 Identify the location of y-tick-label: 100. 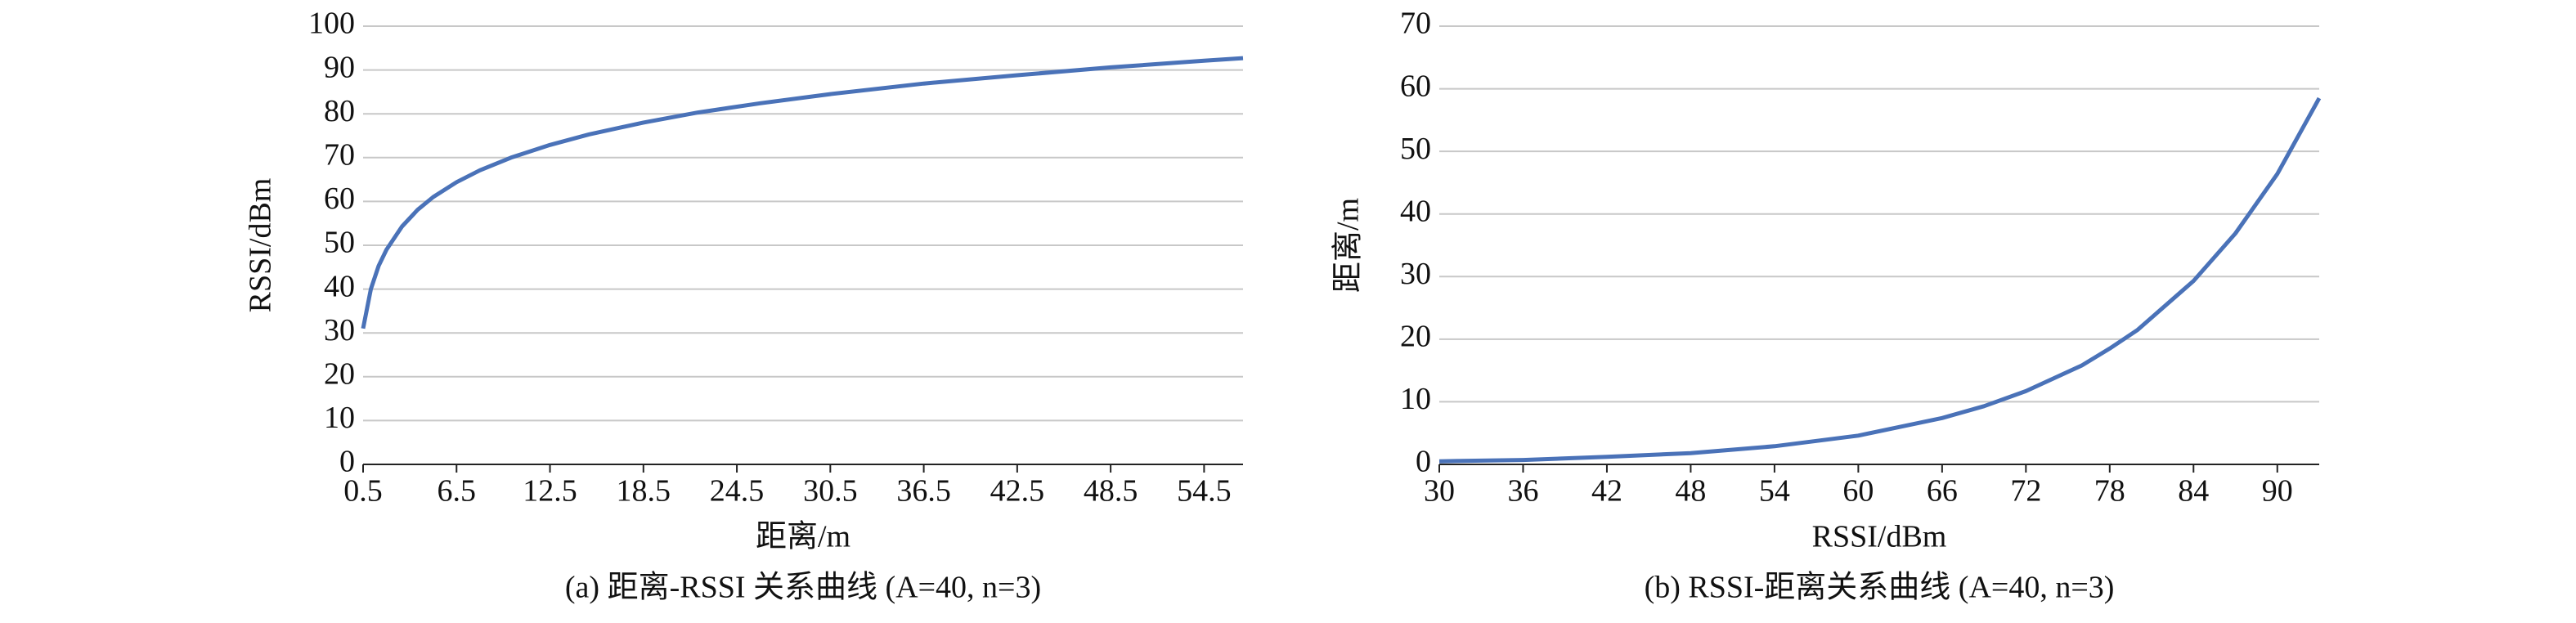
(331, 24).